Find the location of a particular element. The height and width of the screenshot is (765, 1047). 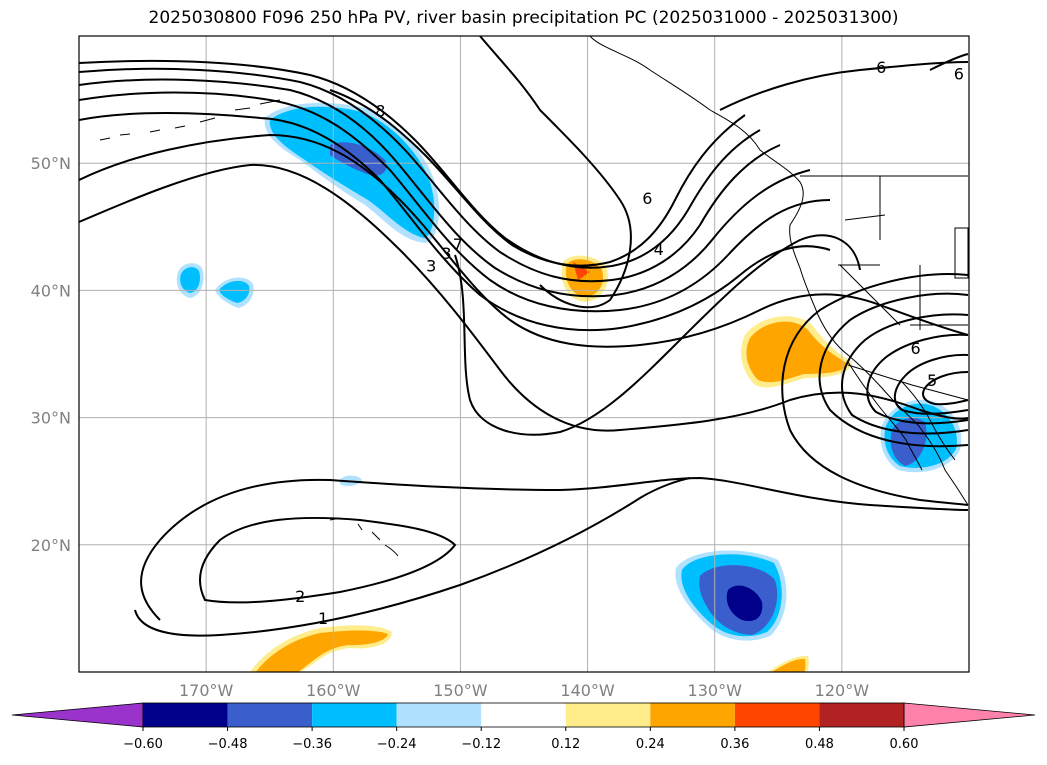

lon-tick-label: 170°W is located at coordinates (206, 690).